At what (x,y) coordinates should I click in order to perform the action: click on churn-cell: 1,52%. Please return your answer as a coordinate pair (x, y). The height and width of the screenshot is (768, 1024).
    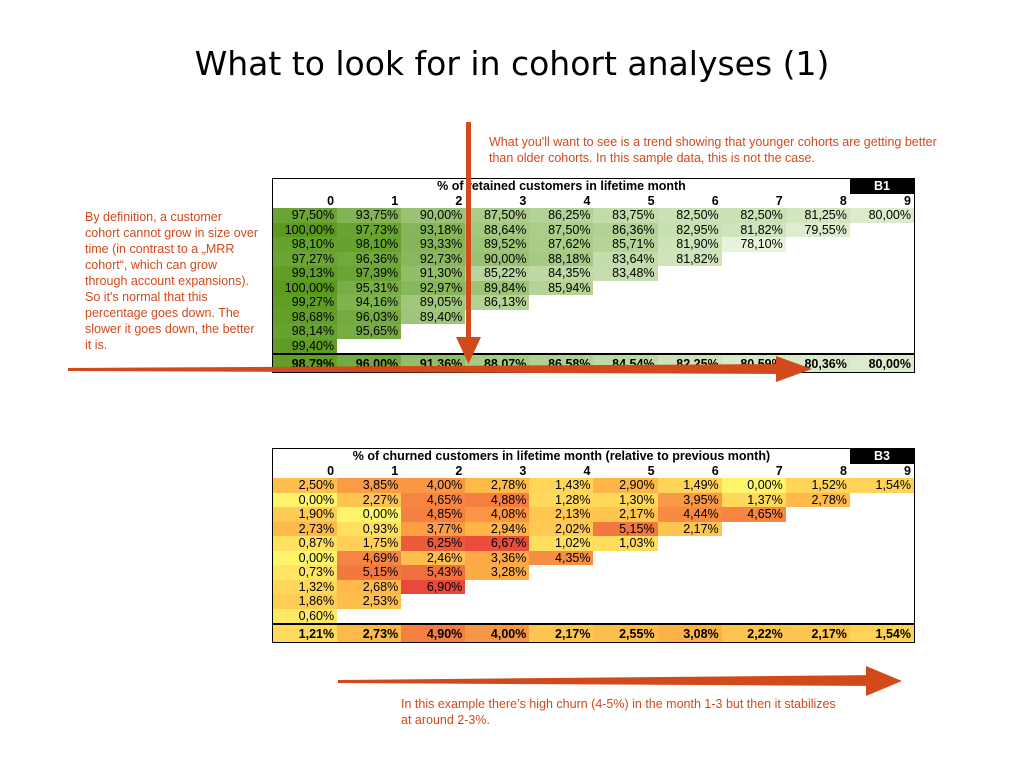
    Looking at the image, I should click on (817, 485).